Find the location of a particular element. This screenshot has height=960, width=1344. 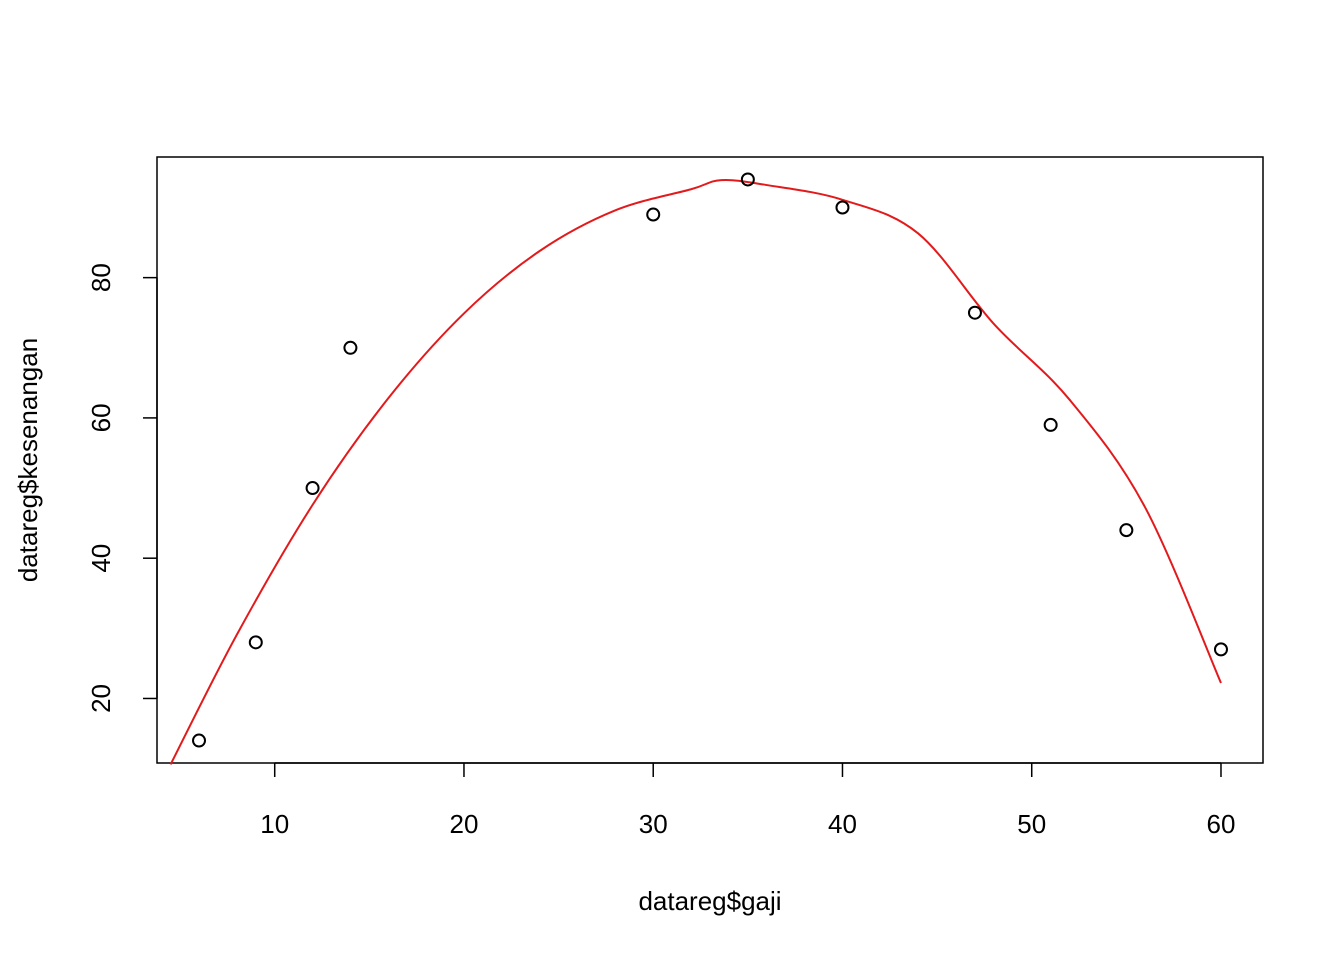

x-tick-label: 60 is located at coordinates (1221, 824).